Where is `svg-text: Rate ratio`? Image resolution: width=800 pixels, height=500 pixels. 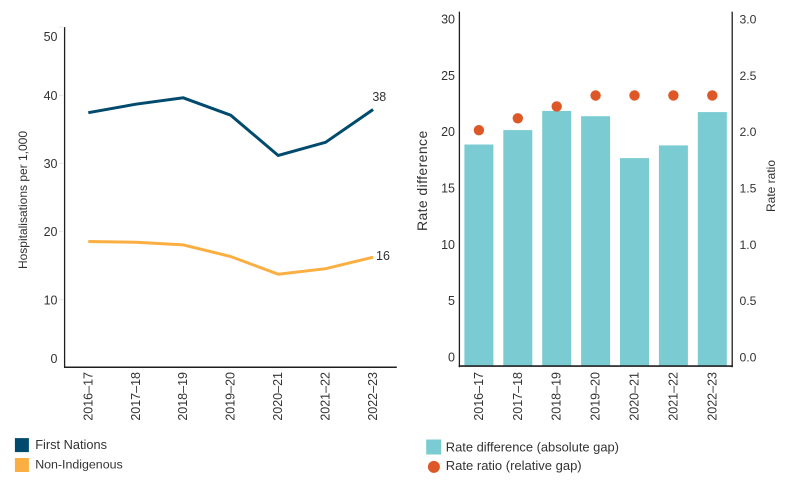
svg-text: Rate ratio is located at coordinates (771, 186).